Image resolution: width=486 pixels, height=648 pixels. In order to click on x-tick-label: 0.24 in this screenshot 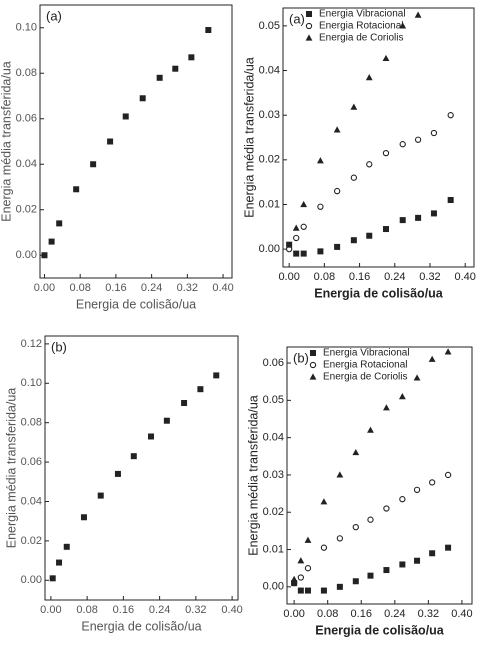, I will do `click(151, 288)`.